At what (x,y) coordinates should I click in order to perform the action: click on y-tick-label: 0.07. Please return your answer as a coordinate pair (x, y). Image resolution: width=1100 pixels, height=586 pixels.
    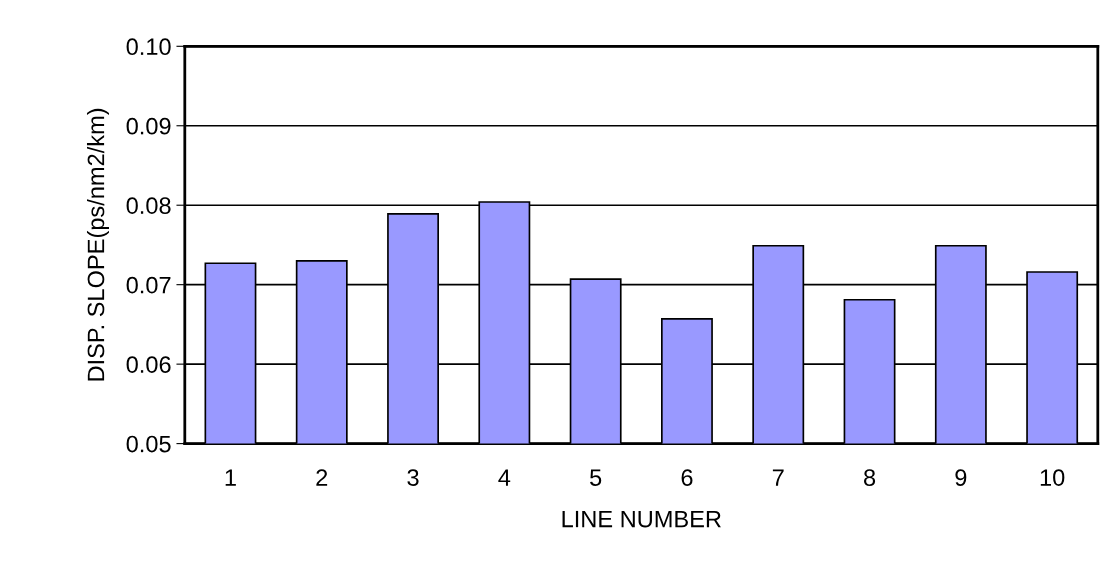
    Looking at the image, I should click on (148, 285).